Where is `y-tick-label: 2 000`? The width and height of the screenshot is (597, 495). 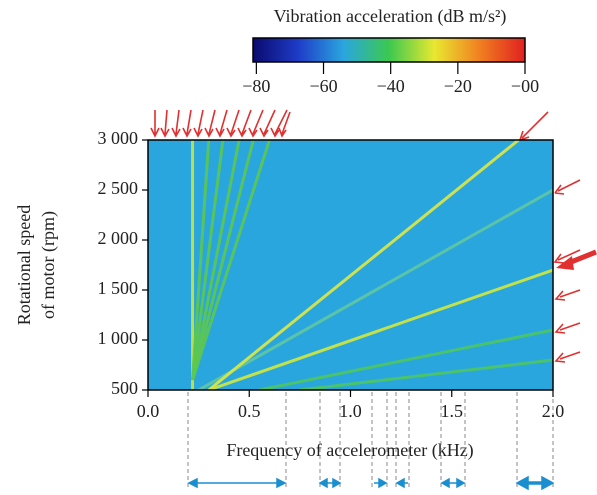
y-tick-label: 2 000 is located at coordinates (118, 238).